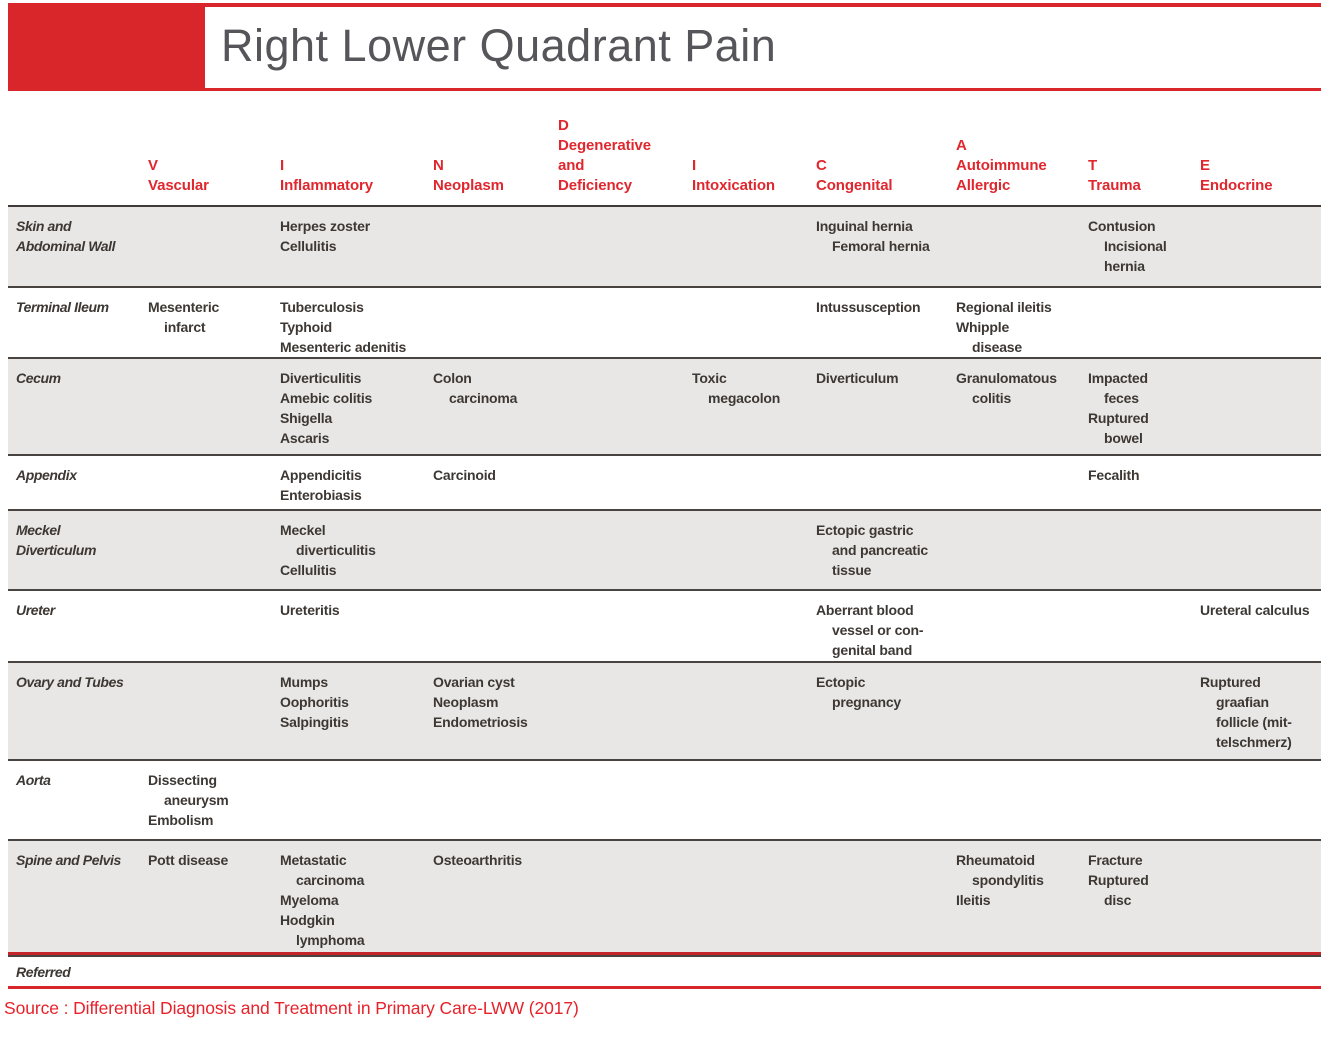  I want to click on cell-trauma: Impacted feces Ruptured bowel, so click(1118, 408).